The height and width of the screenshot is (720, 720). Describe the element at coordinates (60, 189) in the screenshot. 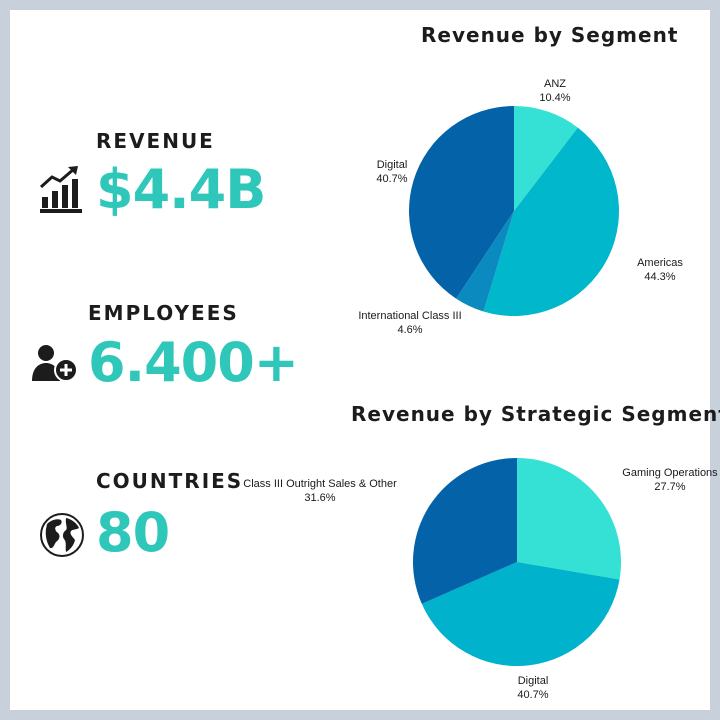

I see `bar-chart-growth-icon` at that location.